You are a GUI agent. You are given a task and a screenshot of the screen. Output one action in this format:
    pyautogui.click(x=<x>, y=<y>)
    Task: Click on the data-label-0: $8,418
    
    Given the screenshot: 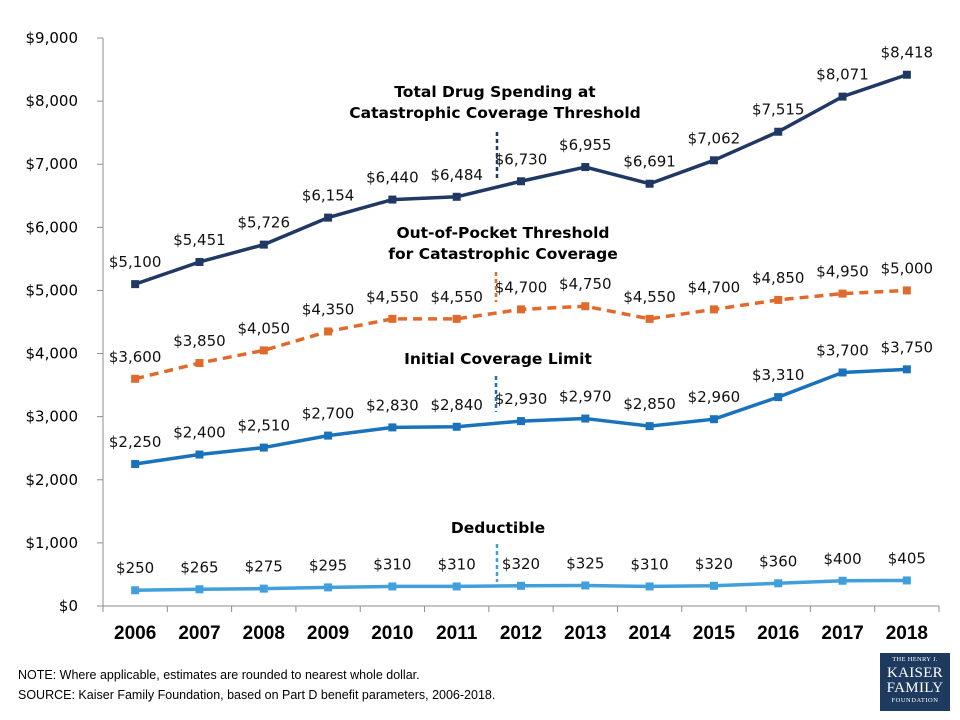 What is the action you would take?
    pyautogui.click(x=907, y=53)
    